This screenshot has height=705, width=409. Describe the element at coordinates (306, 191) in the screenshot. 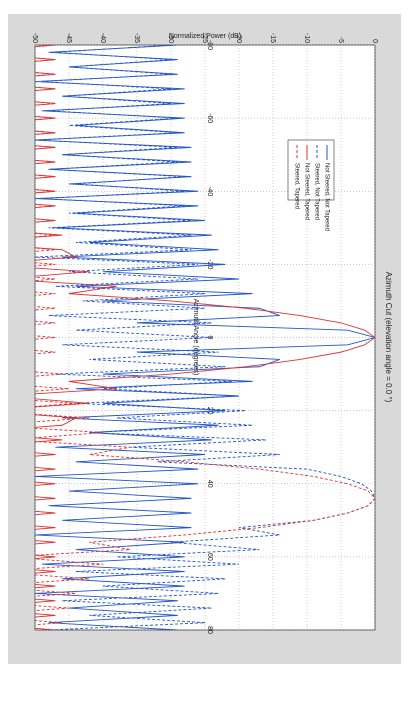

I see `legend-label: Not Steered, Tapered` at that location.